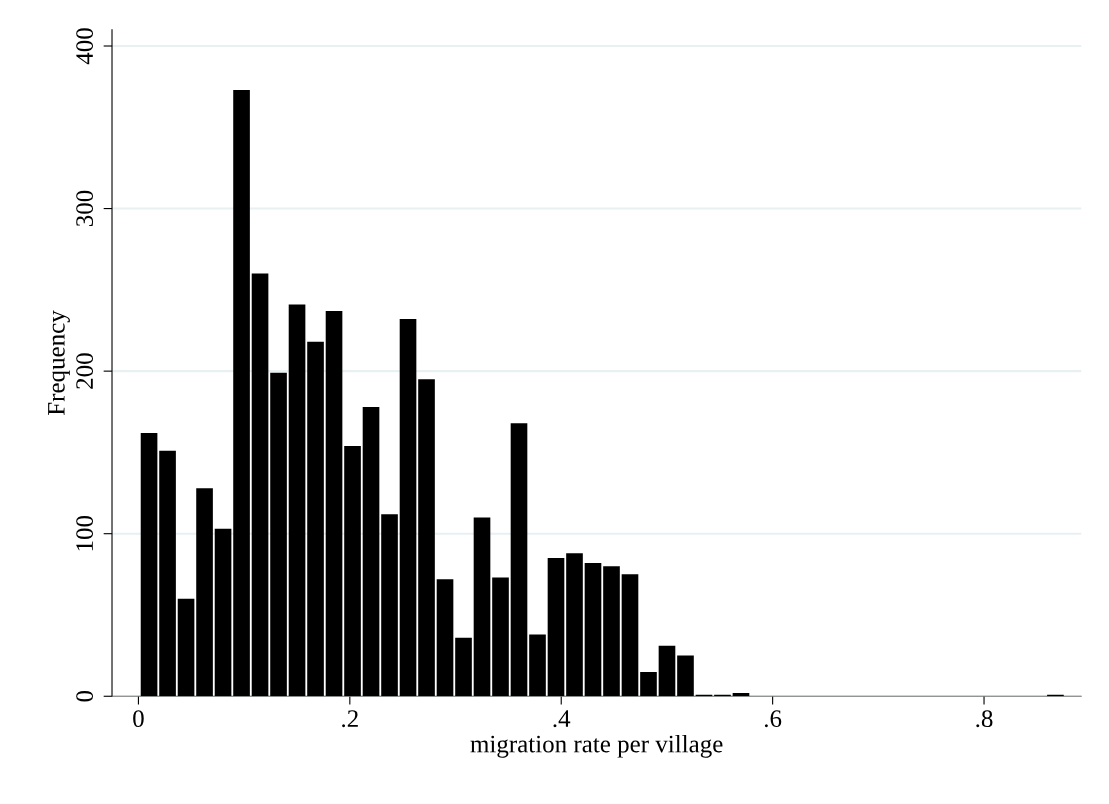  Describe the element at coordinates (85, 46) in the screenshot. I see `y-tick-label: 400` at that location.